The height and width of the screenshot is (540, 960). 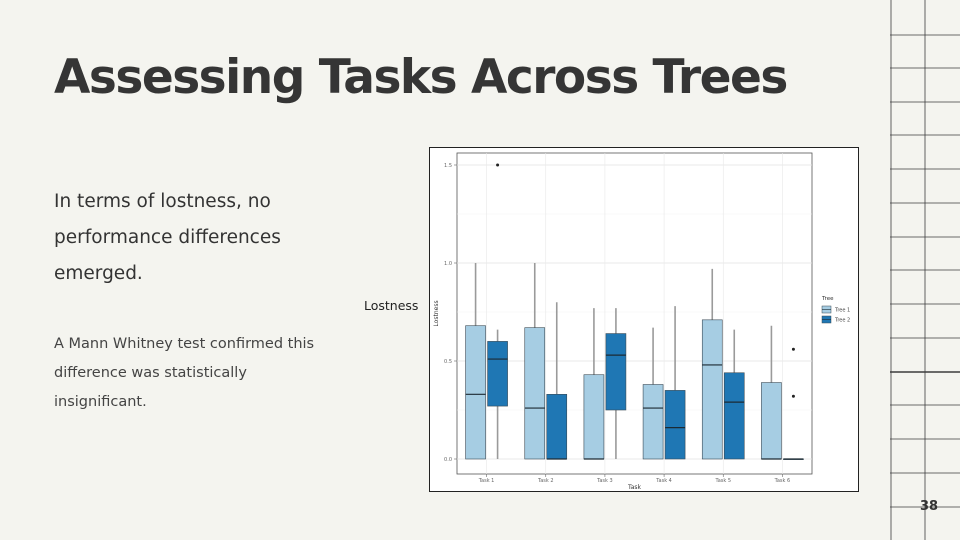 What do you see at coordinates (486, 481) in the screenshot?
I see `x-tick-label: Task 1` at bounding box center [486, 481].